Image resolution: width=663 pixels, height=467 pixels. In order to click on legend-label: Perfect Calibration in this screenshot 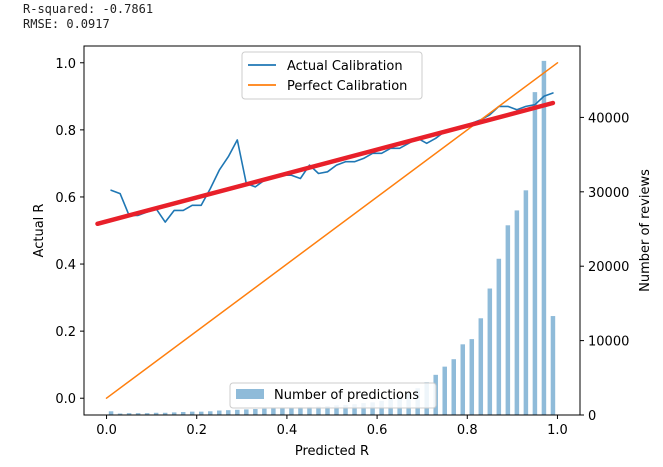, I will do `click(347, 86)`.